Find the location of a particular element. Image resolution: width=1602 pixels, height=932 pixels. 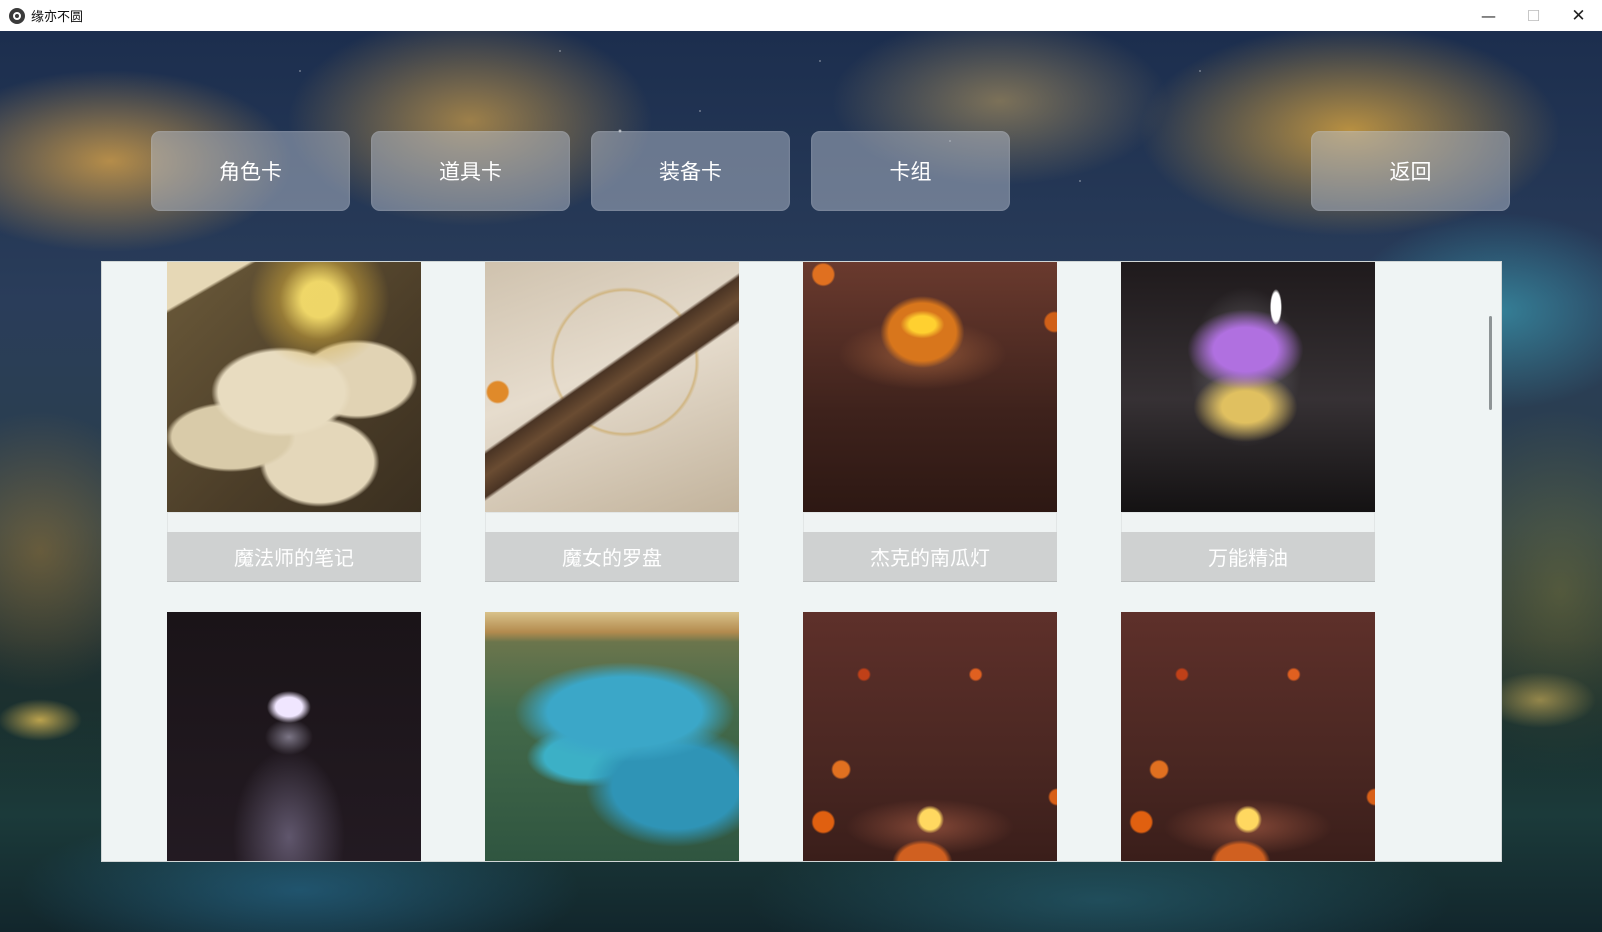

close-button: ✕ is located at coordinates (1578, 15).